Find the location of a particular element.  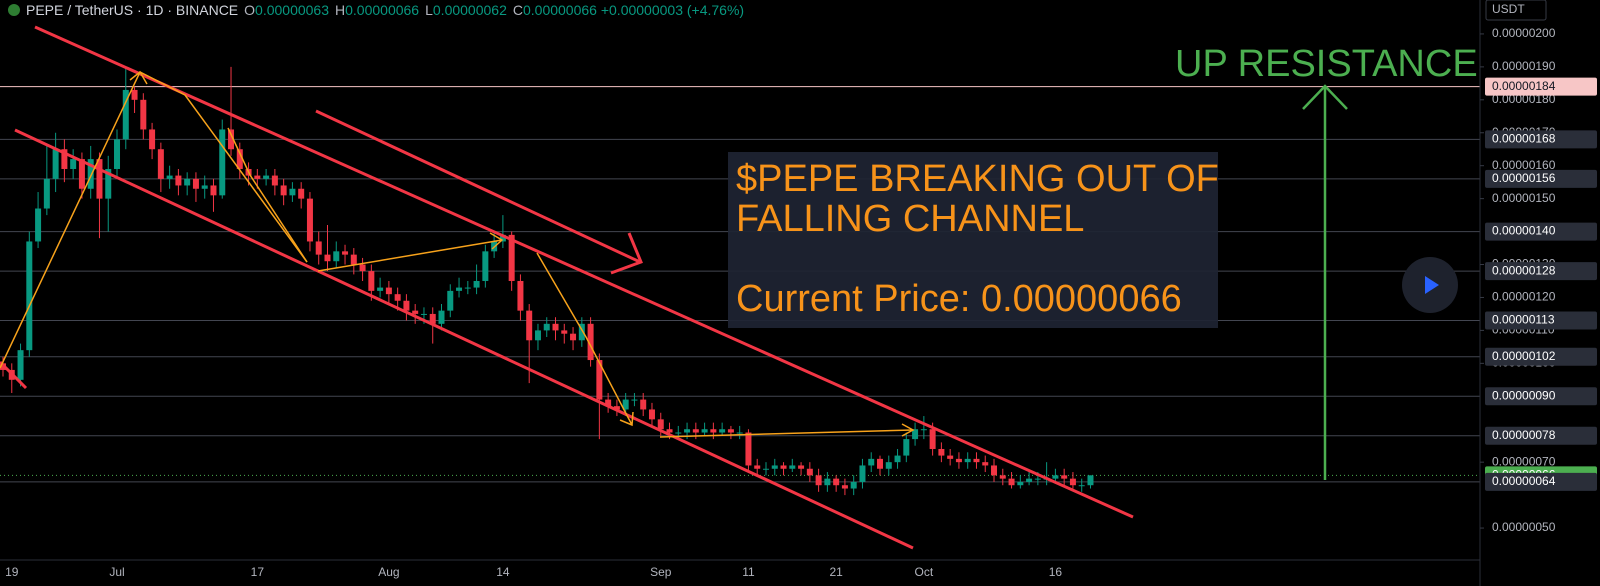

x-tick-label: Oct is located at coordinates (924, 572).